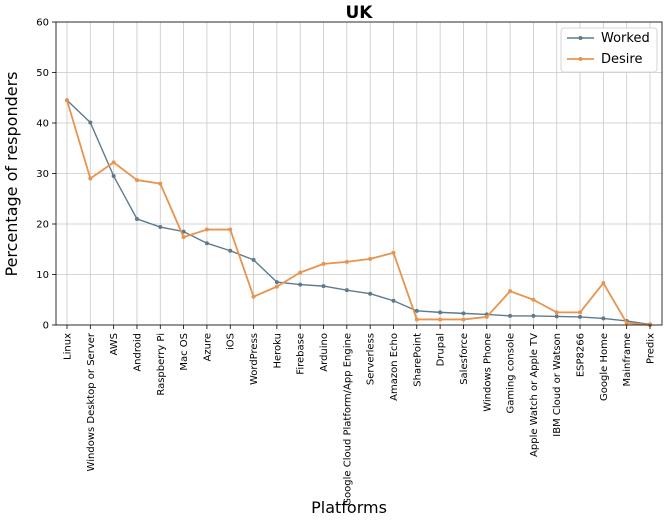 The image size is (668, 520). Describe the element at coordinates (184, 352) in the screenshot. I see `x-tick-label: Mac OS` at that location.